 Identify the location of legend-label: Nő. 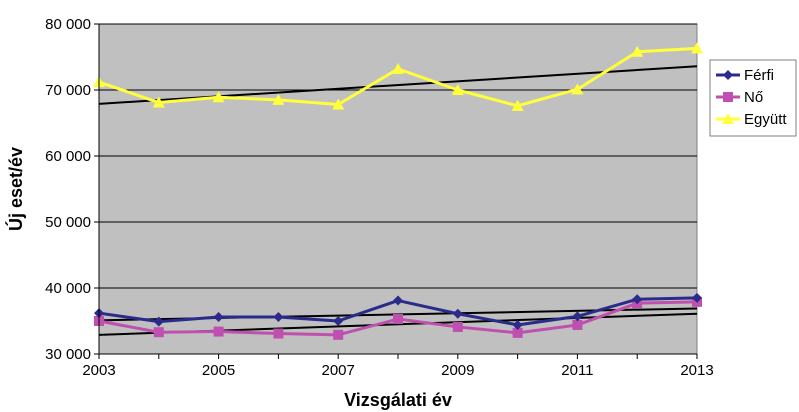
(753, 97).